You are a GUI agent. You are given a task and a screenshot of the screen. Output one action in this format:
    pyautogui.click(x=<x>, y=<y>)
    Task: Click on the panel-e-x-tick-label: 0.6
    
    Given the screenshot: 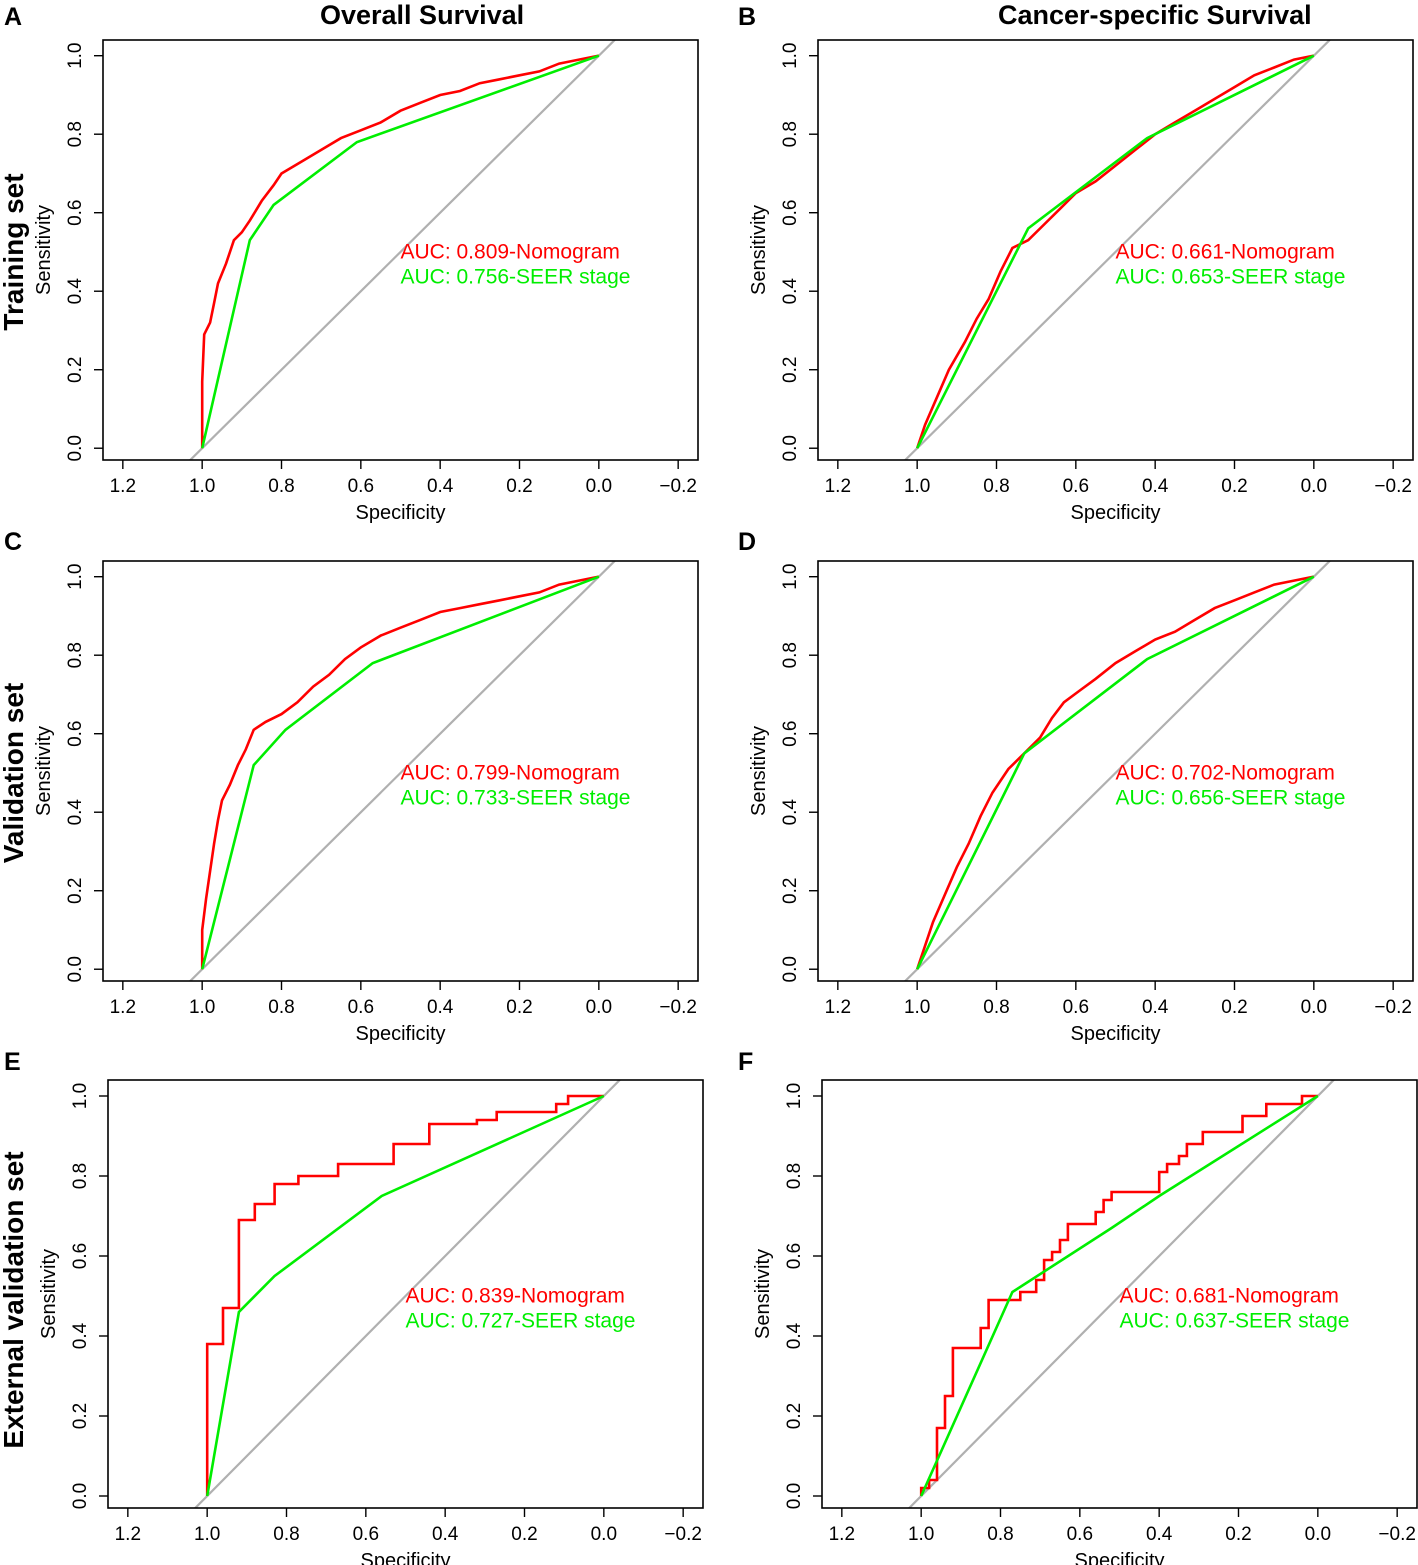 What is the action you would take?
    pyautogui.click(x=366, y=1534)
    